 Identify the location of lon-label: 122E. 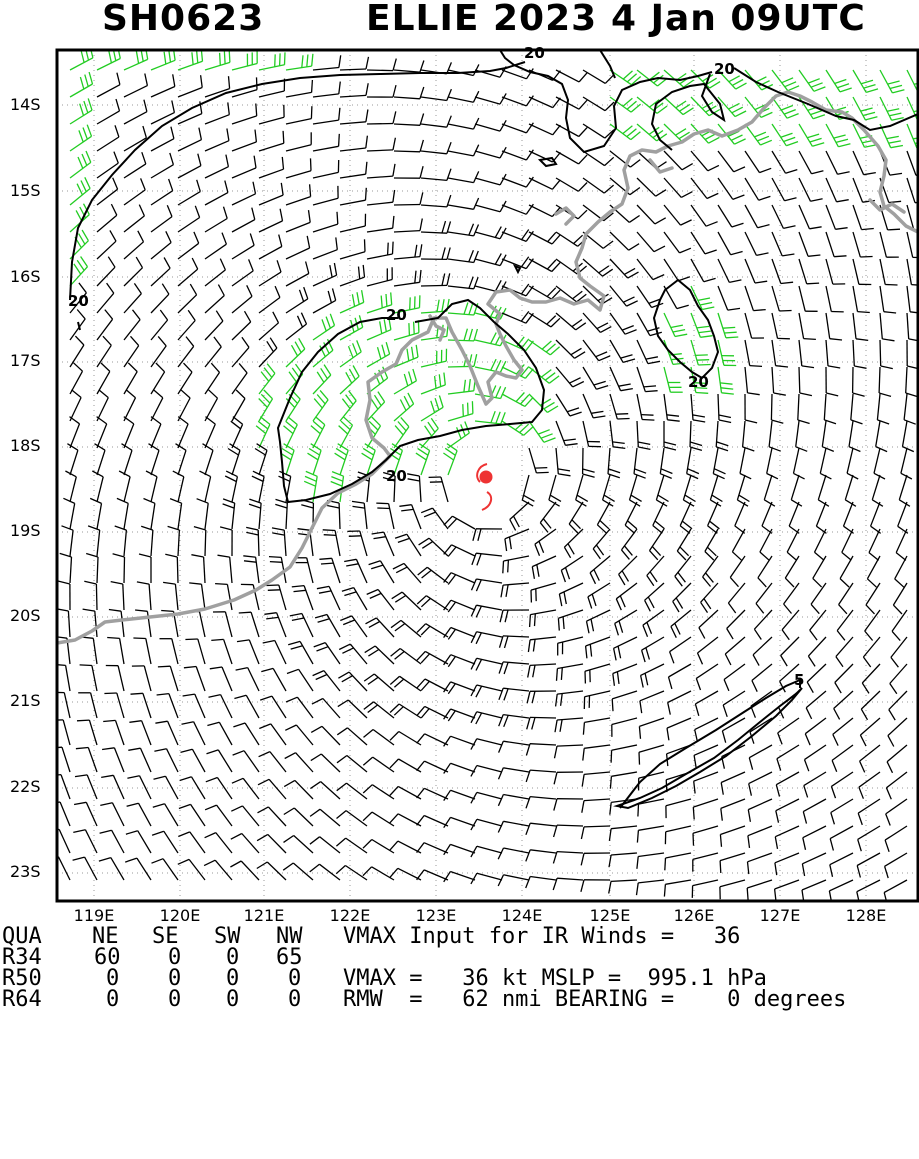
(350, 915).